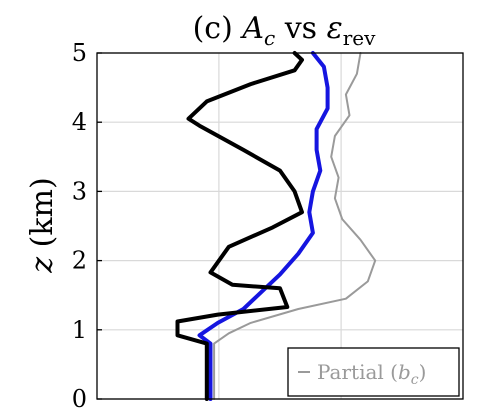 The image size is (477, 409). Describe the element at coordinates (79, 397) in the screenshot. I see `y-tick-label-0: 0` at that location.